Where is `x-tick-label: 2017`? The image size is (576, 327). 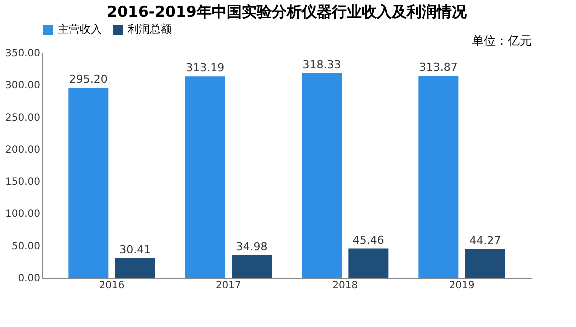
x-tick-label: 2017 is located at coordinates (229, 286).